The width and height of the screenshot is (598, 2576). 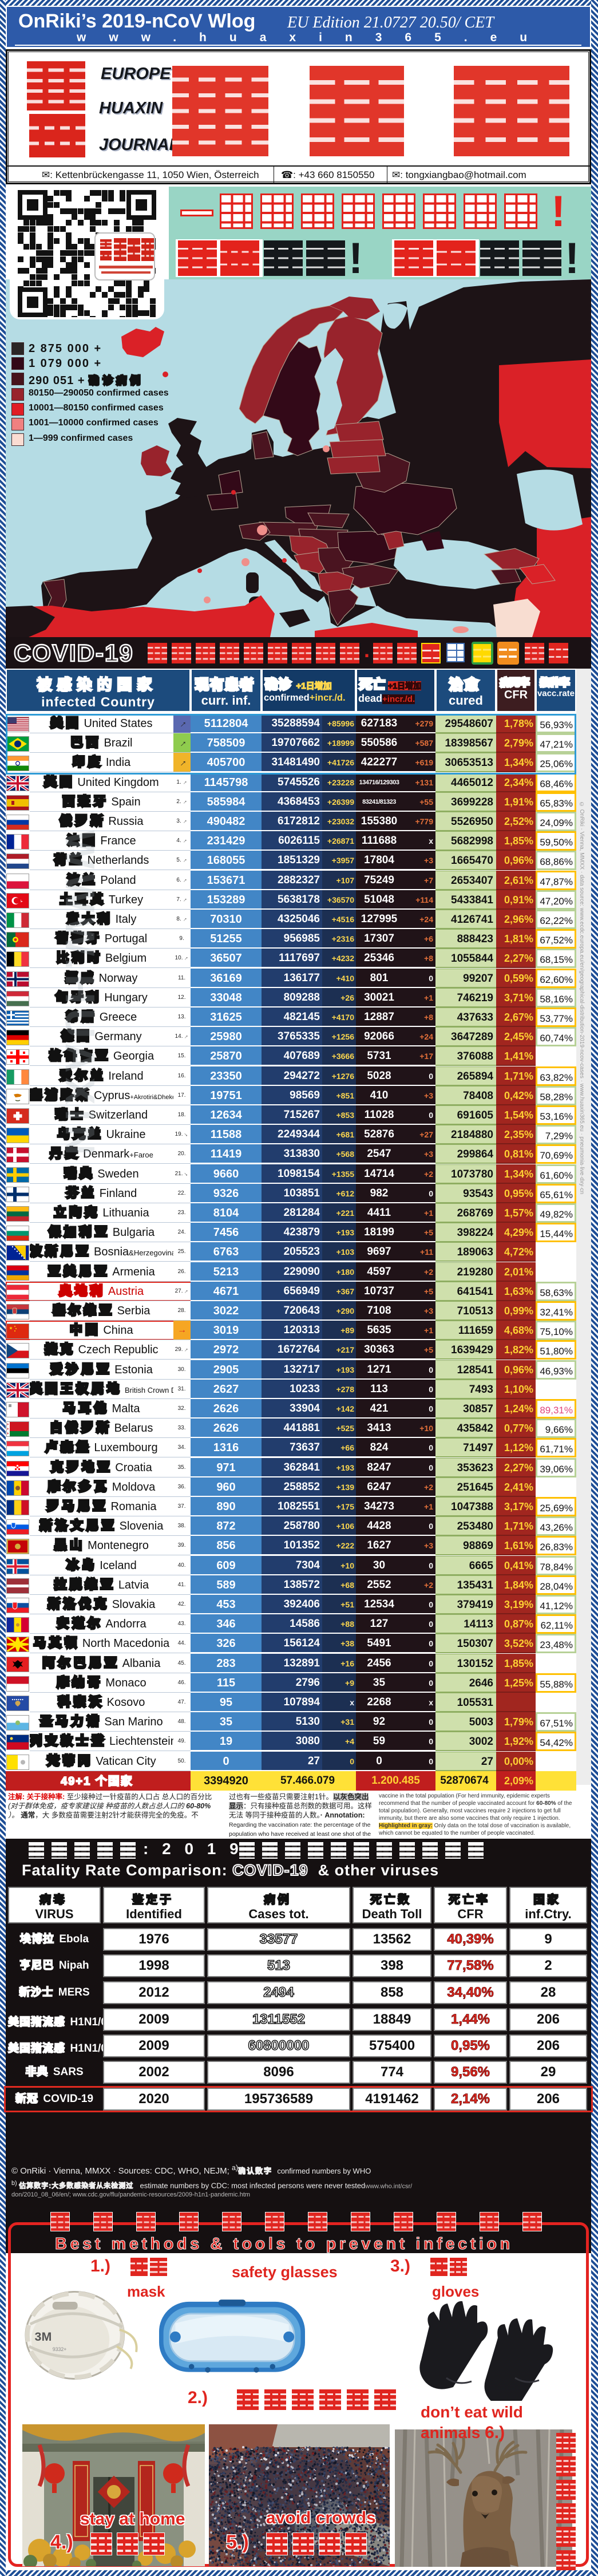 I want to click on svg-text: 3M, so click(x=44, y=2337).